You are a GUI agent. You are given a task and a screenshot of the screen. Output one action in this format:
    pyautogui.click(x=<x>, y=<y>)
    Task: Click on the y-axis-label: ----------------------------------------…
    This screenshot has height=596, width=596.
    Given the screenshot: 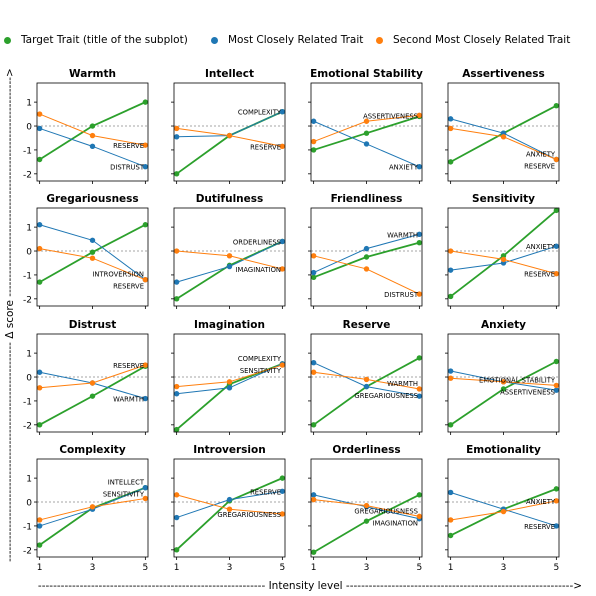 What is the action you would take?
    pyautogui.click(x=10, y=315)
    